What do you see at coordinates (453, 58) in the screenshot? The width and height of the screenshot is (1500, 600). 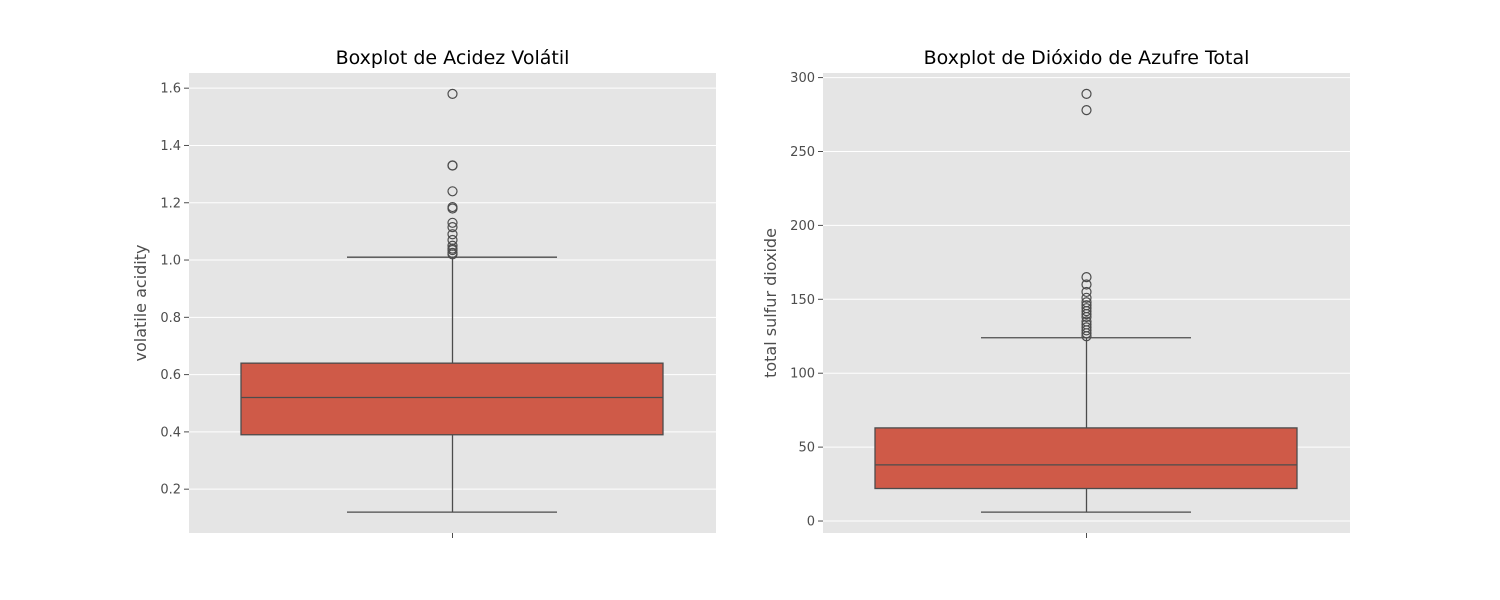 I see `chart-title: Boxplot de Acidez Volátil` at bounding box center [453, 58].